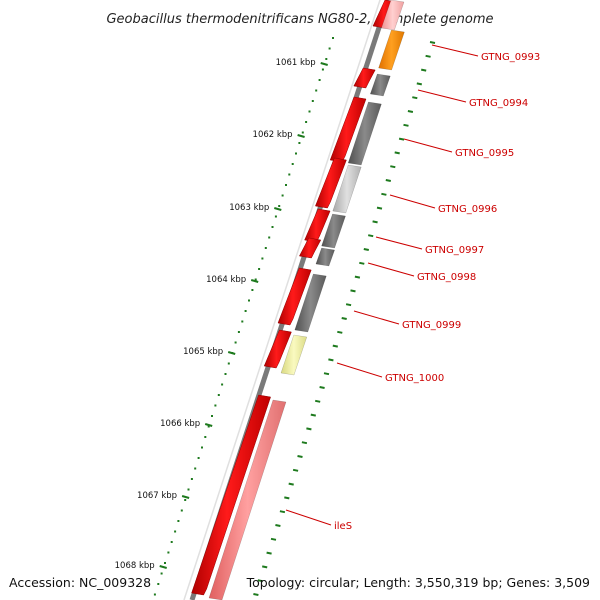 This screenshot has height=600, width=600. What do you see at coordinates (484, 153) in the screenshot?
I see `gene-label: GTNG_0995` at bounding box center [484, 153].